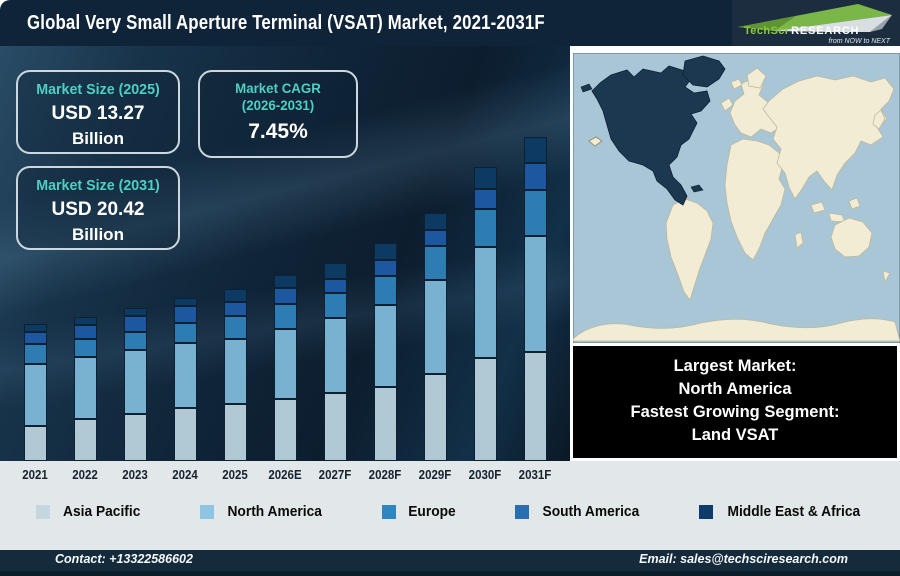 The image size is (900, 576). I want to click on legend-swatch-asia-pacific, so click(43, 512).